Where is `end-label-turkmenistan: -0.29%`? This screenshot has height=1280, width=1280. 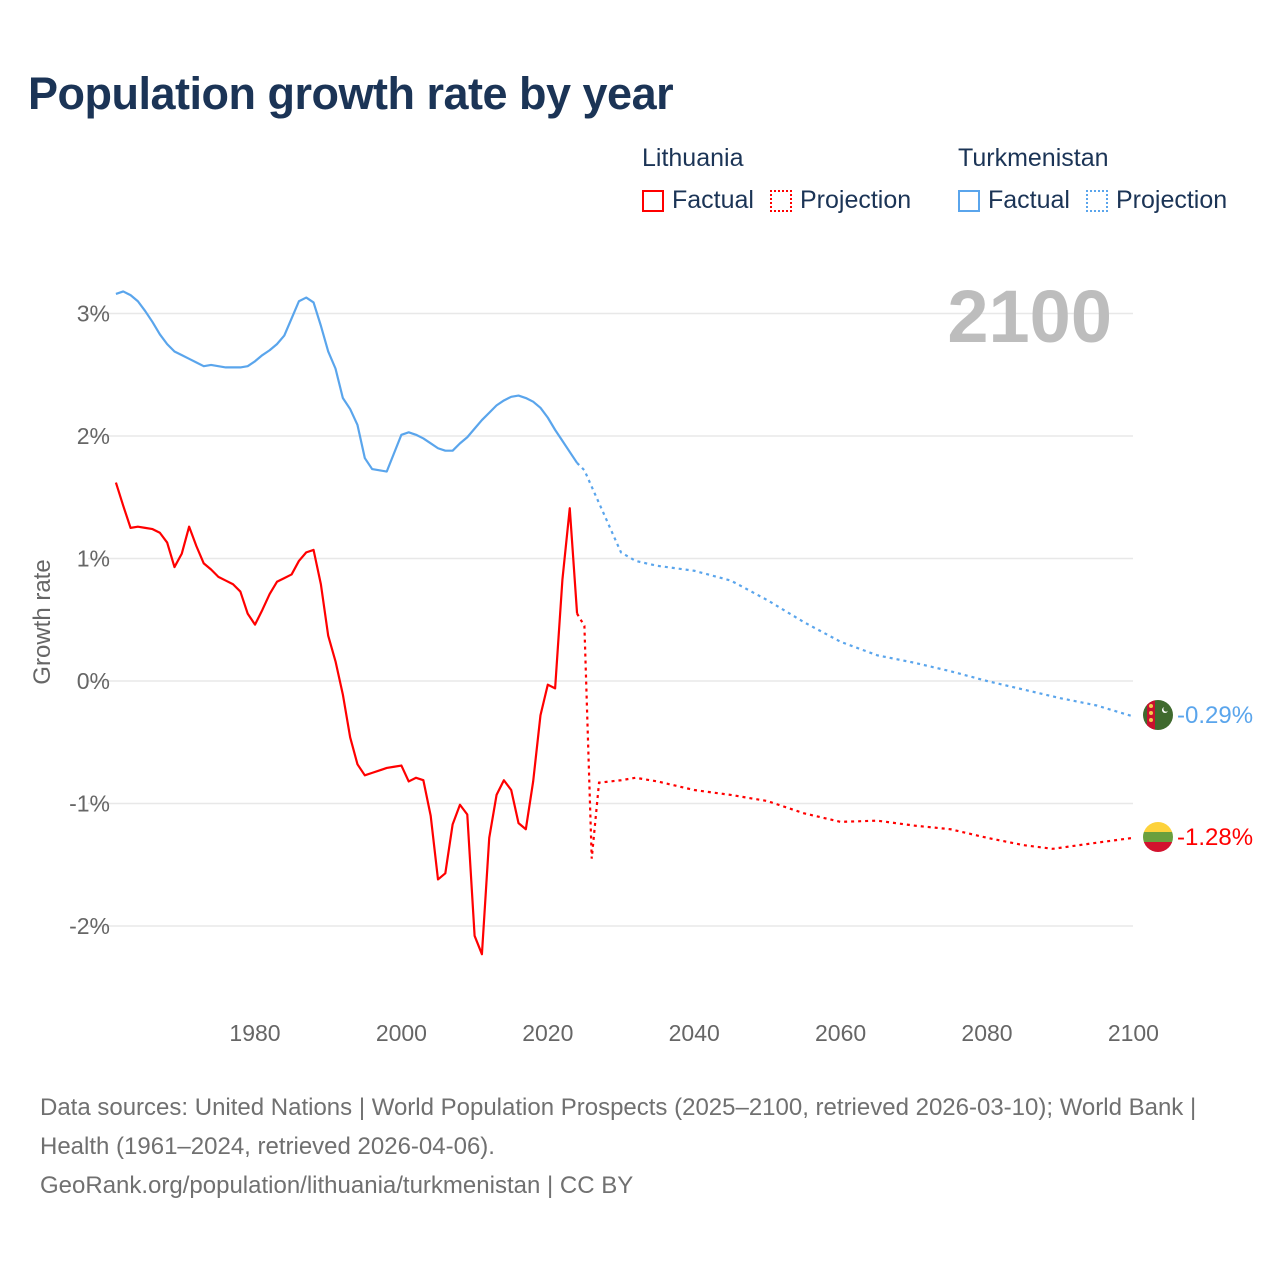 end-label-turkmenistan: -0.29% is located at coordinates (1215, 715).